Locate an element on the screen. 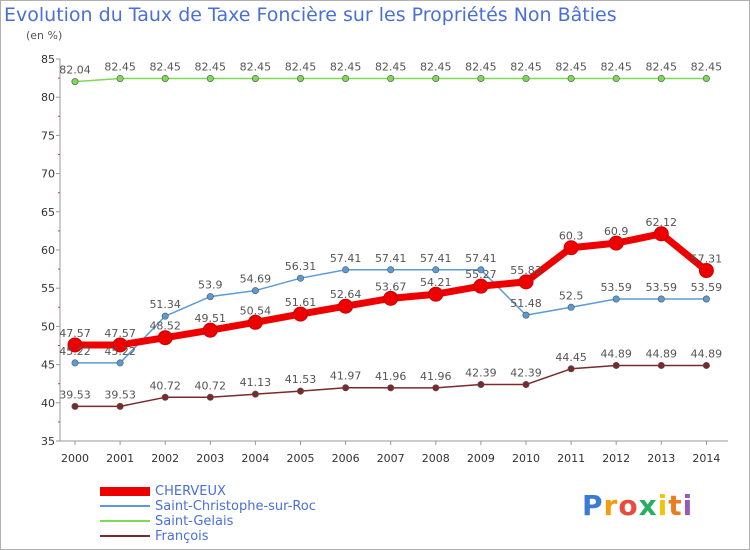 The width and height of the screenshot is (750, 550). data-label-cherveux: 57.31 is located at coordinates (707, 259).